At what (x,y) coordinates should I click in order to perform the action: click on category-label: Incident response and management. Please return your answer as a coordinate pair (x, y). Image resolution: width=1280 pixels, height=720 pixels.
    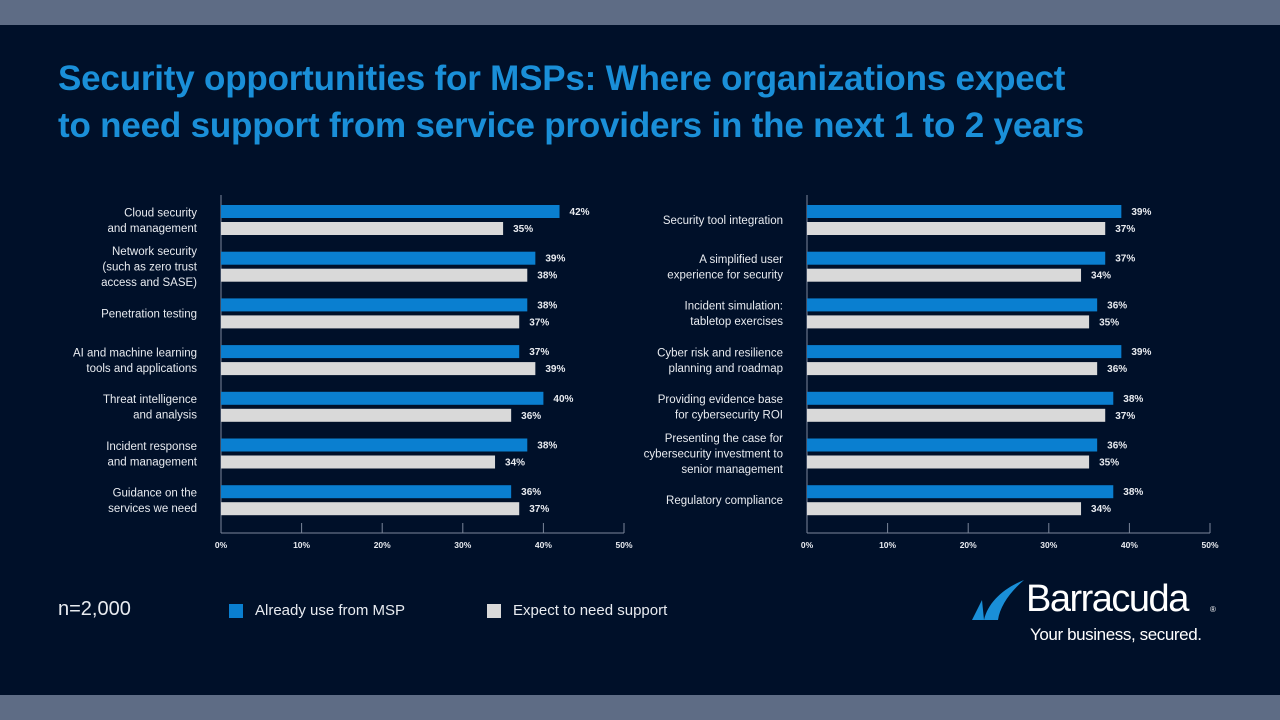
    Looking at the image, I should click on (152, 455).